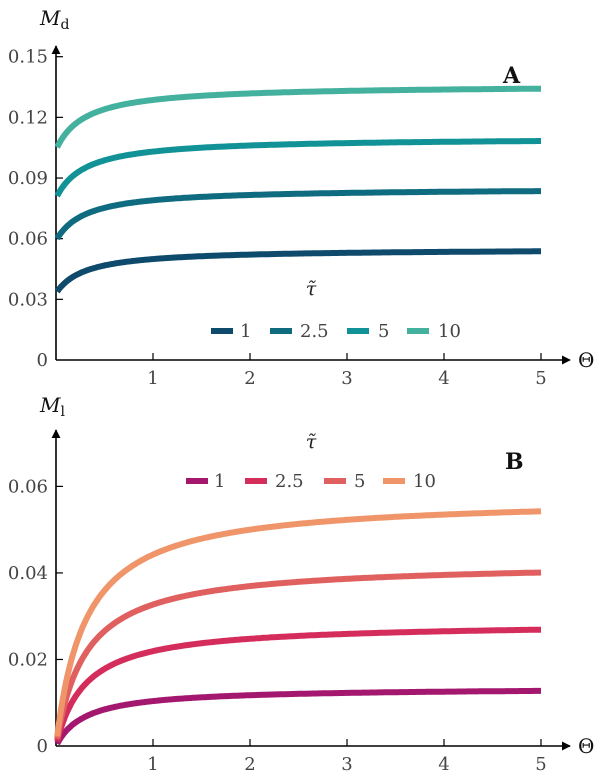  I want to click on y-tick-label: 0.15, so click(28, 57).